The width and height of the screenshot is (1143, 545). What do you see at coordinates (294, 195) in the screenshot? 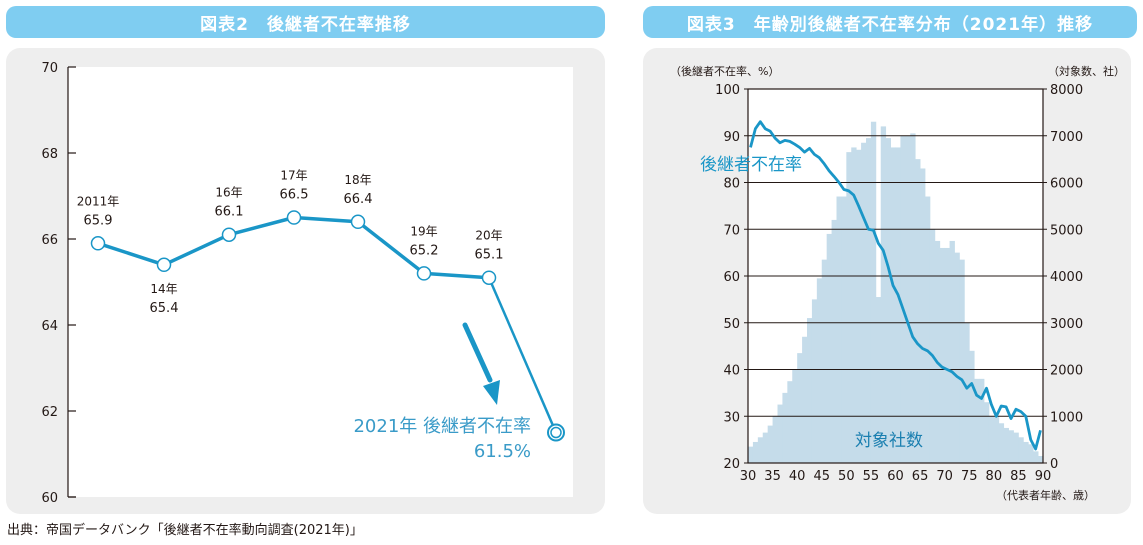
I see `data-label-value: 66.5` at bounding box center [294, 195].